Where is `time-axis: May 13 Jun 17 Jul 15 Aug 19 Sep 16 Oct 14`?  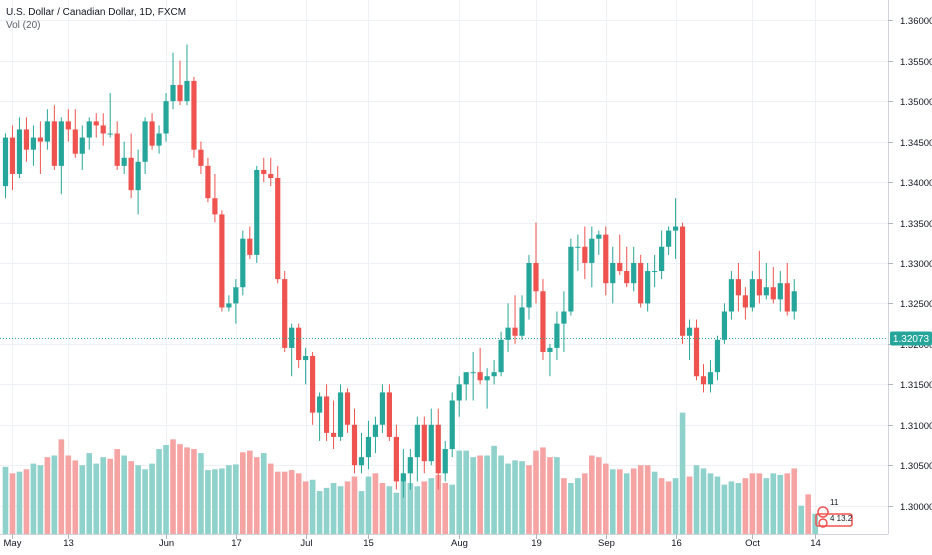 time-axis: May 13 Jun 17 Jul 15 Aug 19 Sep 16 Oct 14 is located at coordinates (412, 541).